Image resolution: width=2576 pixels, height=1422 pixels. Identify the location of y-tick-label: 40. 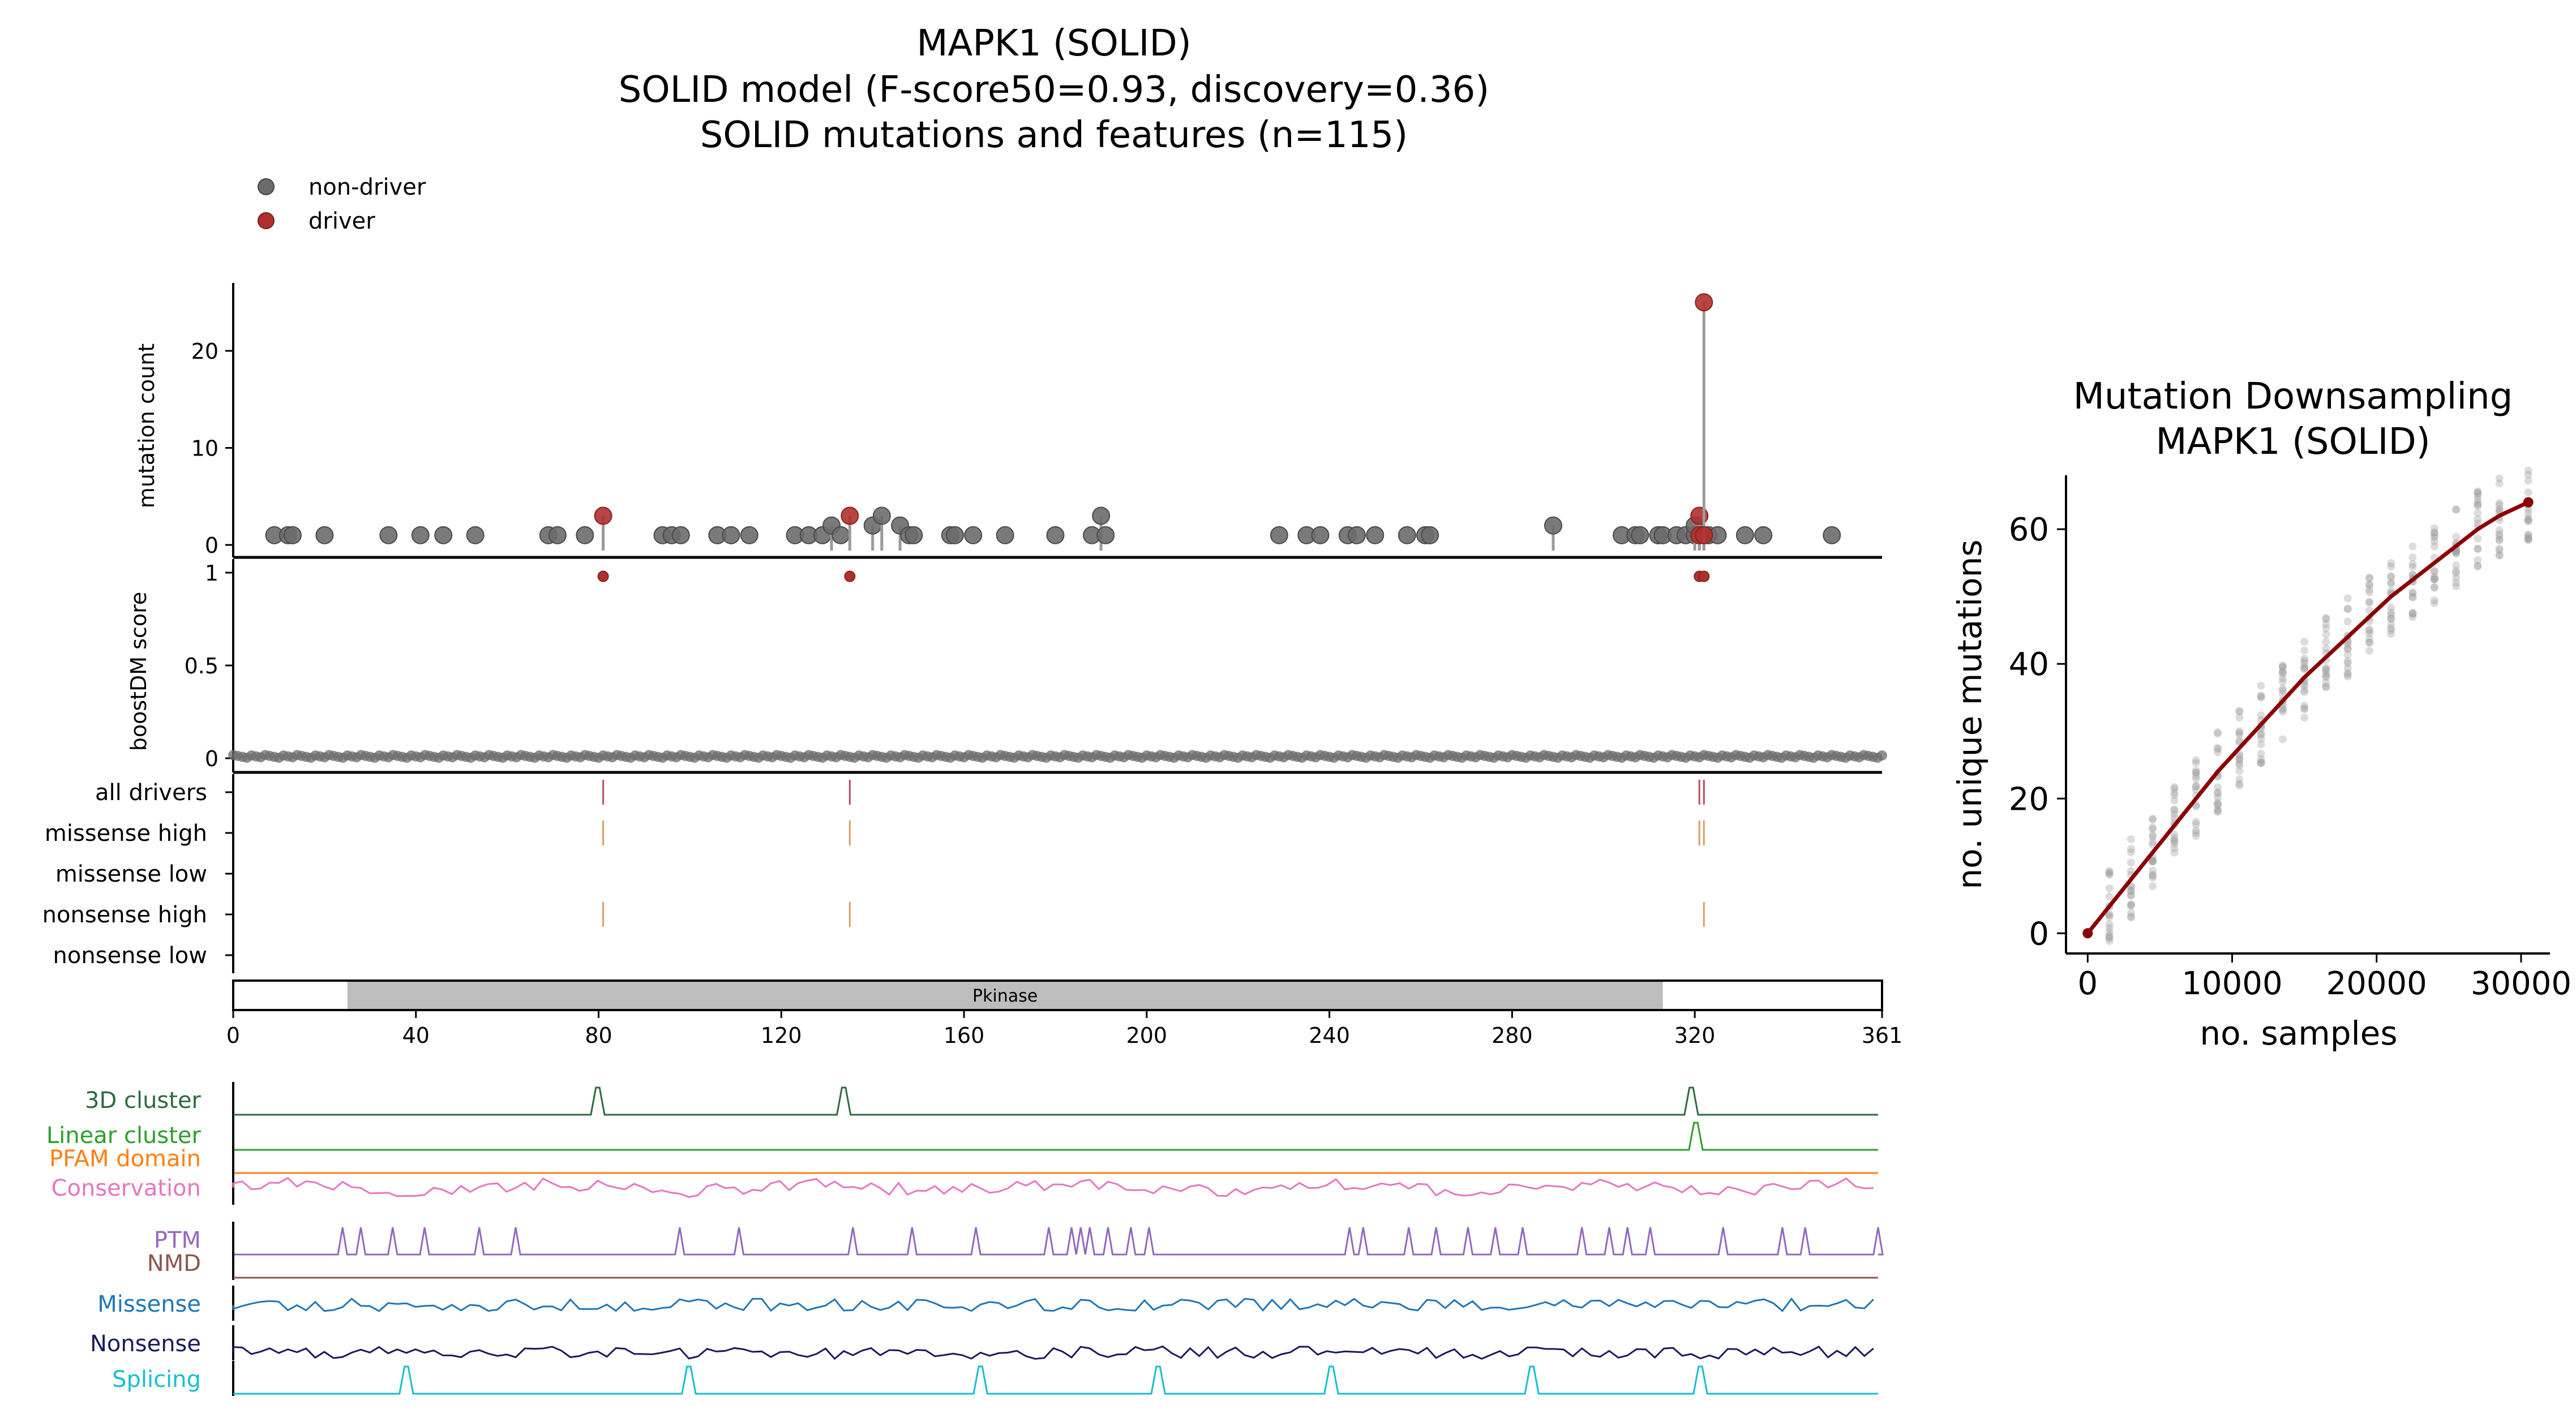
(2029, 664).